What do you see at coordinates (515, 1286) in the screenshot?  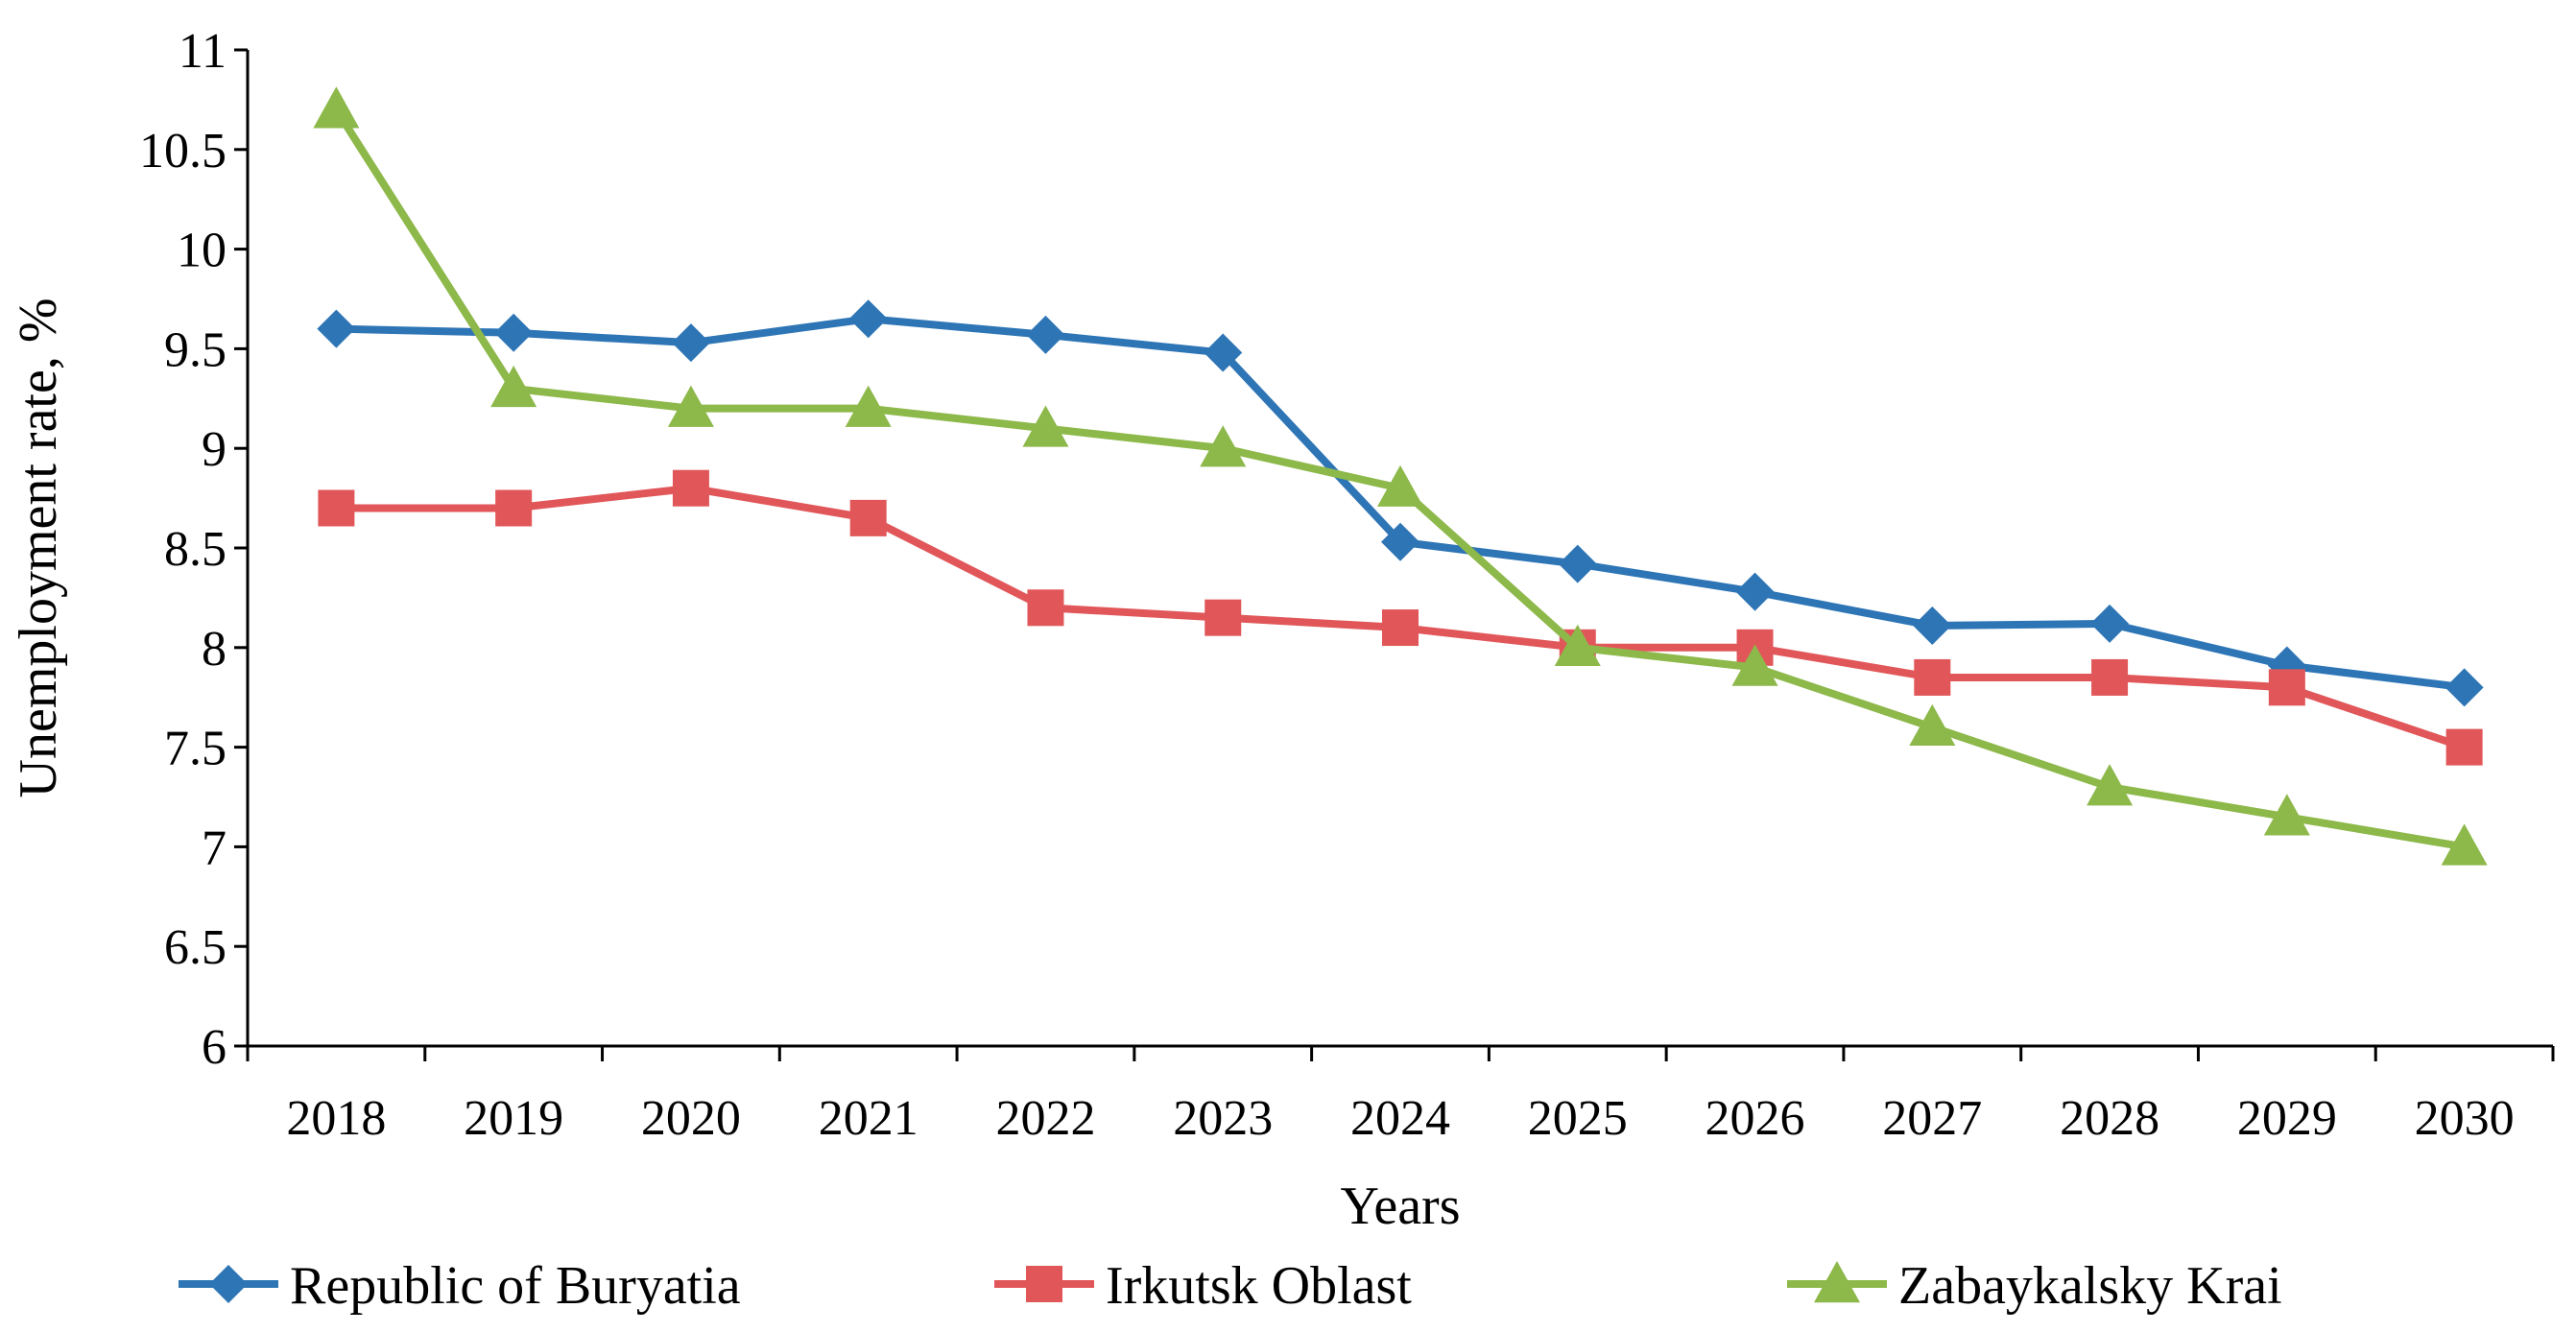 I see `legend-label: Republic of Buryatia` at bounding box center [515, 1286].